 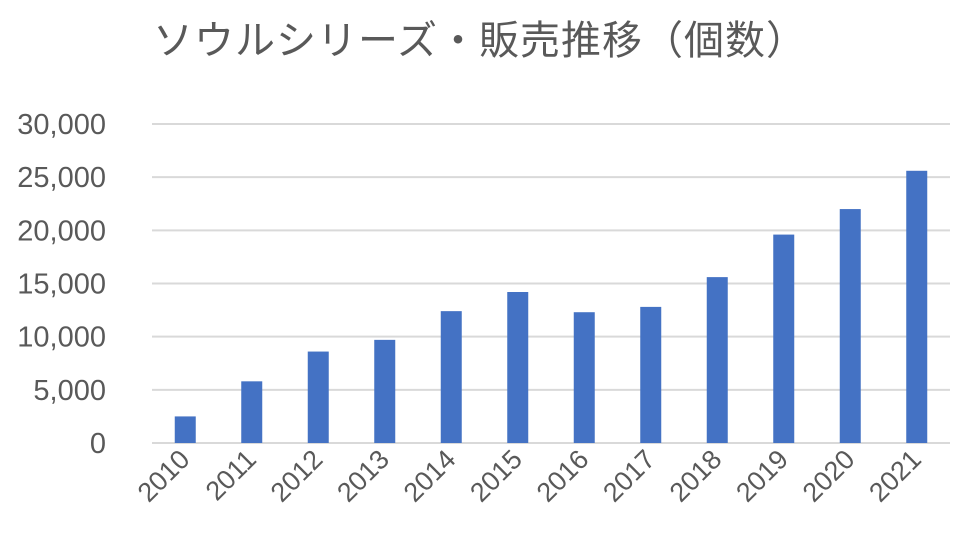 I want to click on bar-2015, so click(x=518, y=367).